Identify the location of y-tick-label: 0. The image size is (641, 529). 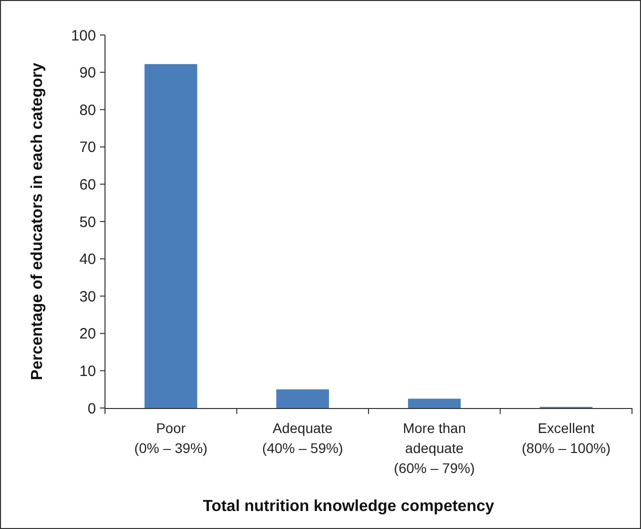
(92, 409).